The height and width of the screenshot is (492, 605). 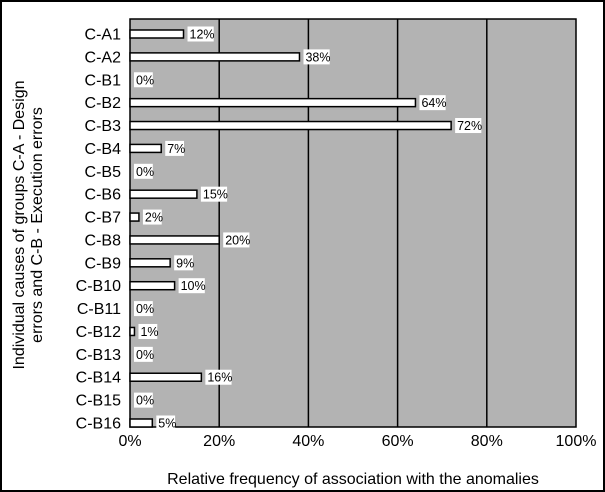 I want to click on data-label-text: 64%, so click(x=433, y=103).